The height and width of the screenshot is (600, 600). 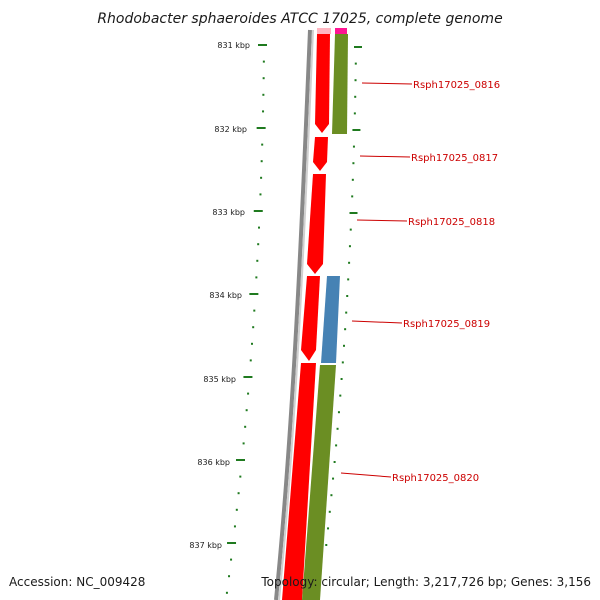 What do you see at coordinates (296, 314) in the screenshot?
I see `backbone-shadow` at bounding box center [296, 314].